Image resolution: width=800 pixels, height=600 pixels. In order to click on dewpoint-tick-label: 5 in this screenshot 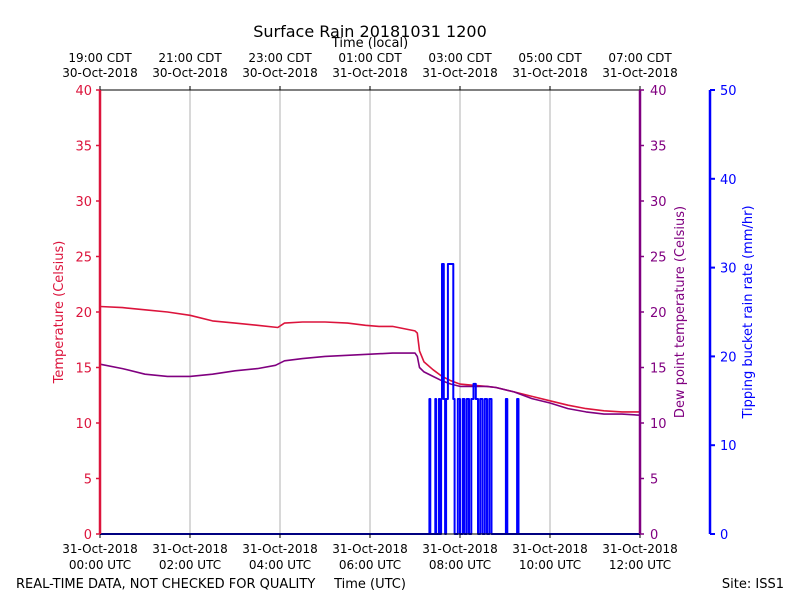, I will do `click(654, 480)`.